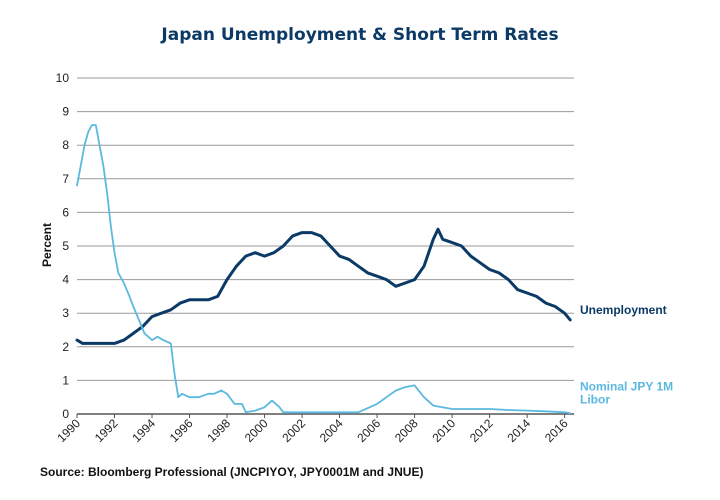  Describe the element at coordinates (256, 430) in the screenshot. I see `x-tick-label: 2000` at that location.